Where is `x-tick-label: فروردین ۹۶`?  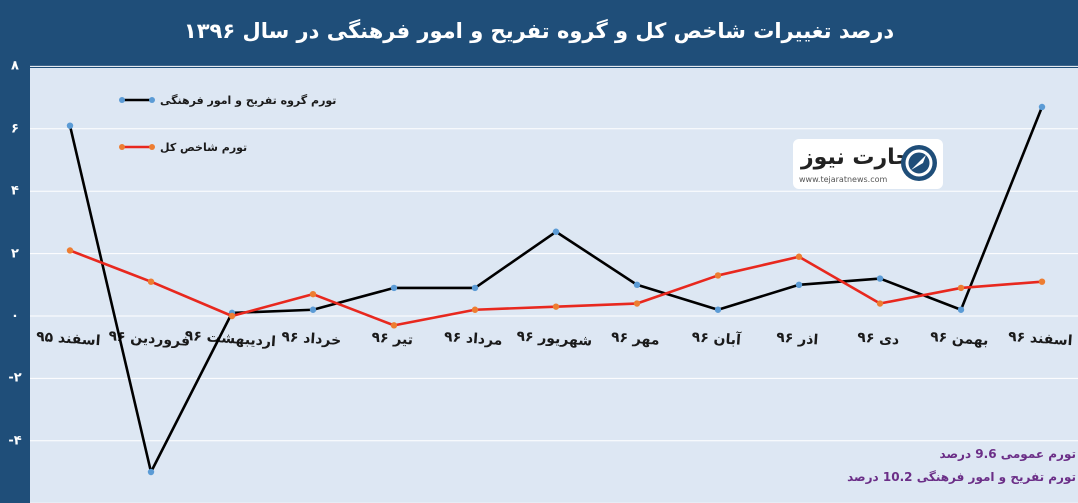
x-tick-label: فروردین ۹۶ is located at coordinates (149, 339).